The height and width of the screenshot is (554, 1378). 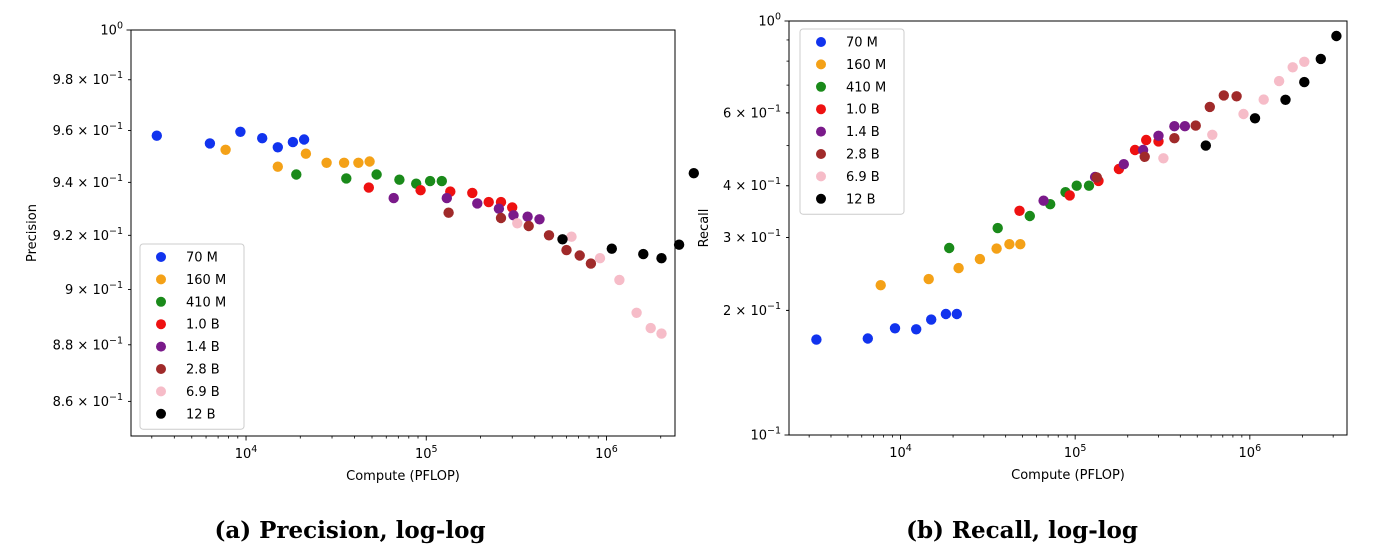 What do you see at coordinates (88, 79) in the screenshot?
I see `y-tick-label: 9.8 × 10⁻¹` at bounding box center [88, 79].